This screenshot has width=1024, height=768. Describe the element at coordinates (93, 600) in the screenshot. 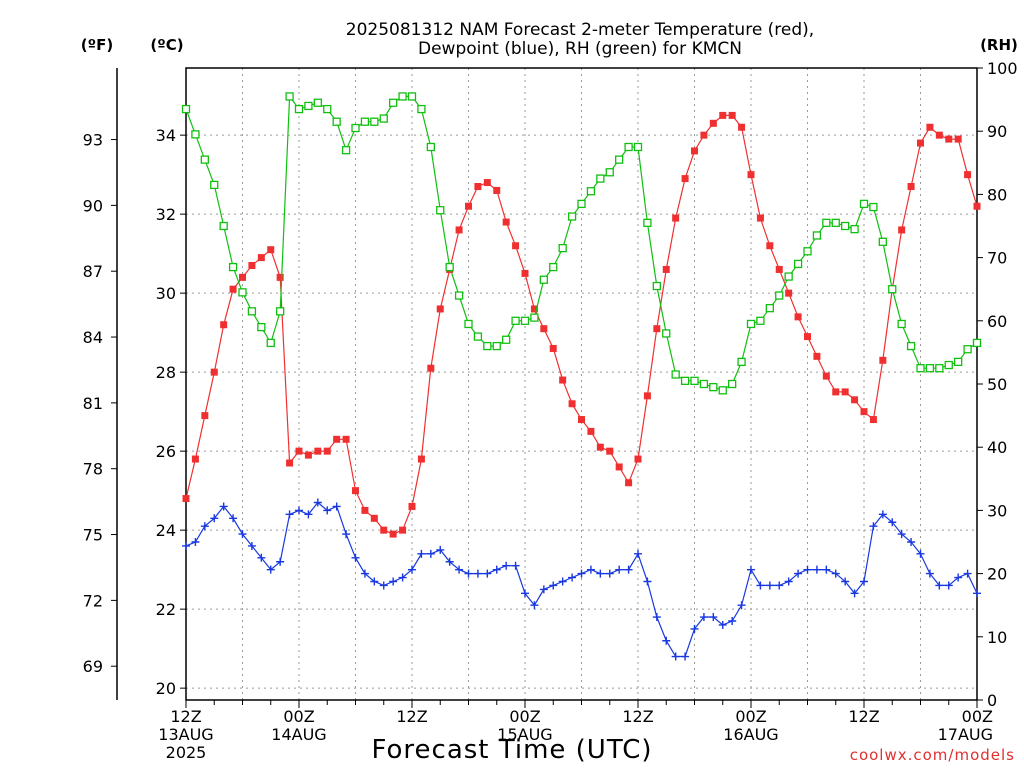

I see `fahrenheit-tick-label: 72` at that location.